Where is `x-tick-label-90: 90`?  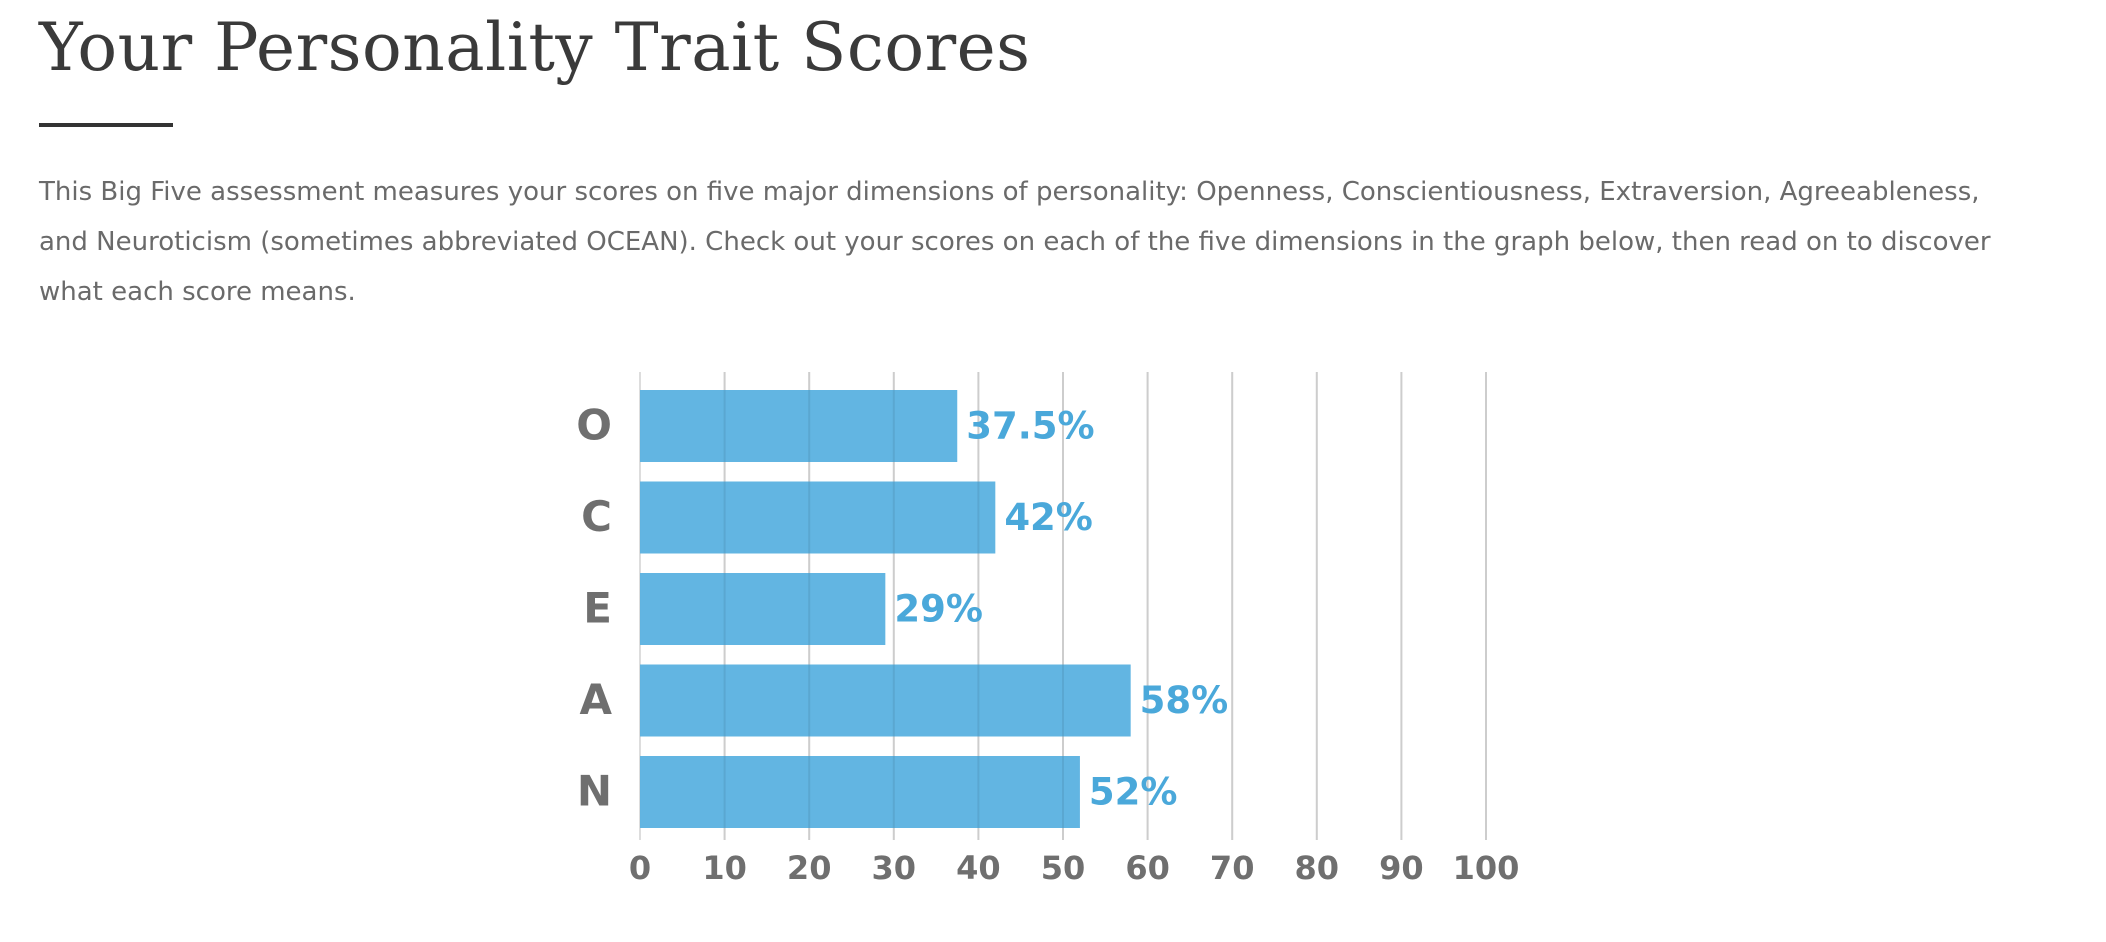
x-tick-label-90: 90 is located at coordinates (1401, 868).